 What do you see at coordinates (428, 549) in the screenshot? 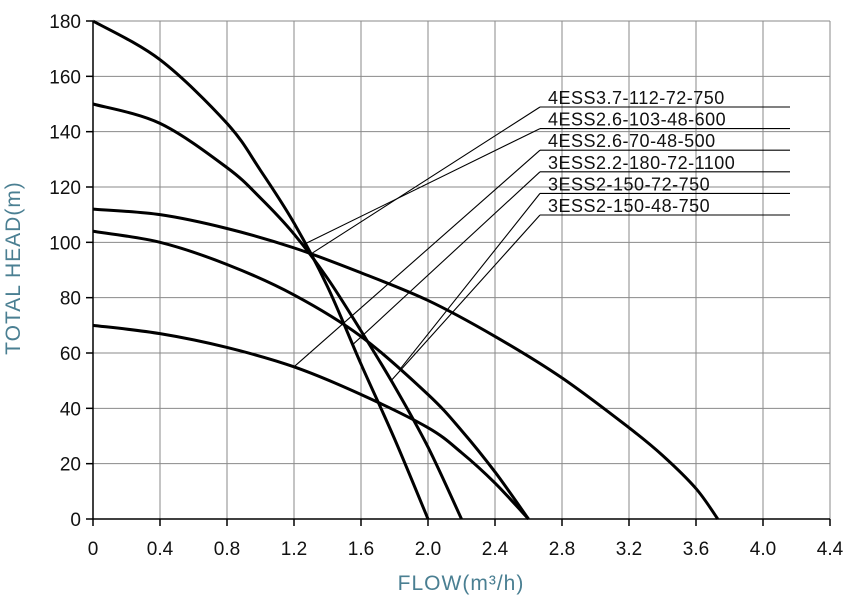
I see `x-tick-label: 2.0` at bounding box center [428, 549].